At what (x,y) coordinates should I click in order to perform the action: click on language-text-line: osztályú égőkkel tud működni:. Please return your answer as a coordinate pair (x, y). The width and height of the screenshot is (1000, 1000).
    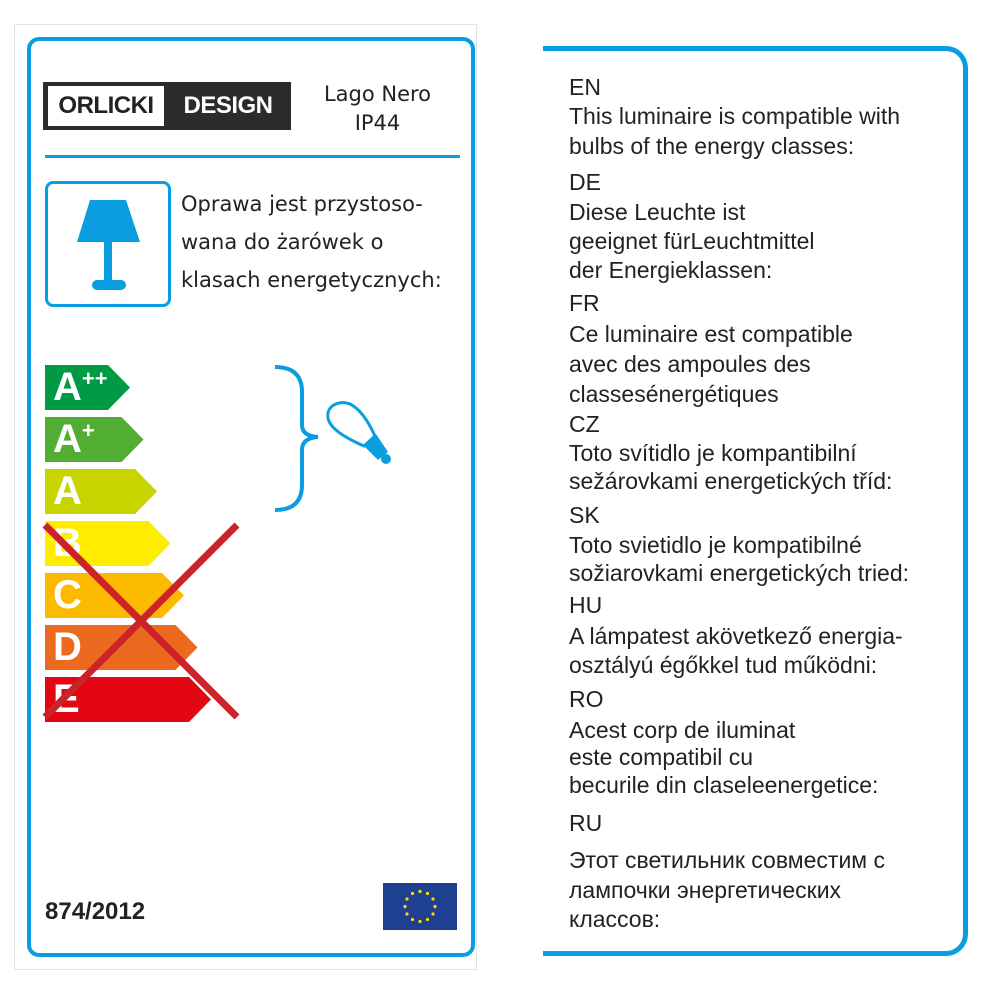
    Looking at the image, I should click on (723, 665).